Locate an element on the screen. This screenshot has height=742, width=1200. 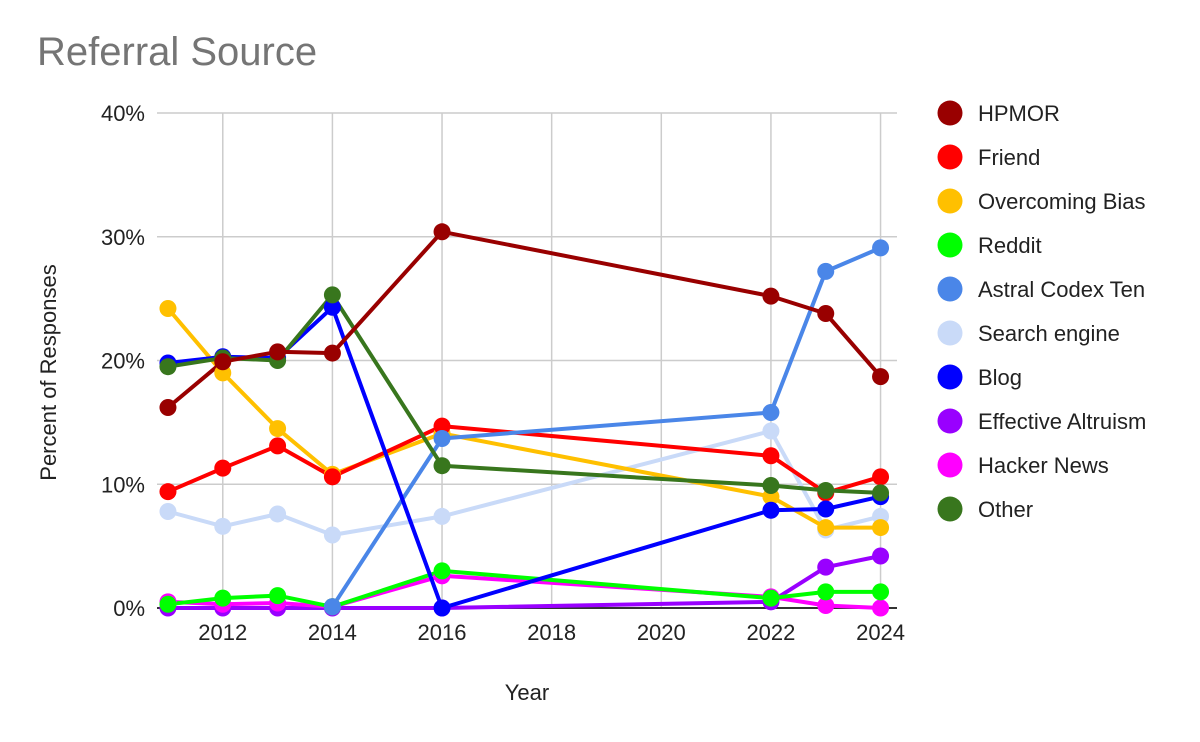
y-tick-labels: 0% 10% 20% 30% 40% is located at coordinates (123, 361).